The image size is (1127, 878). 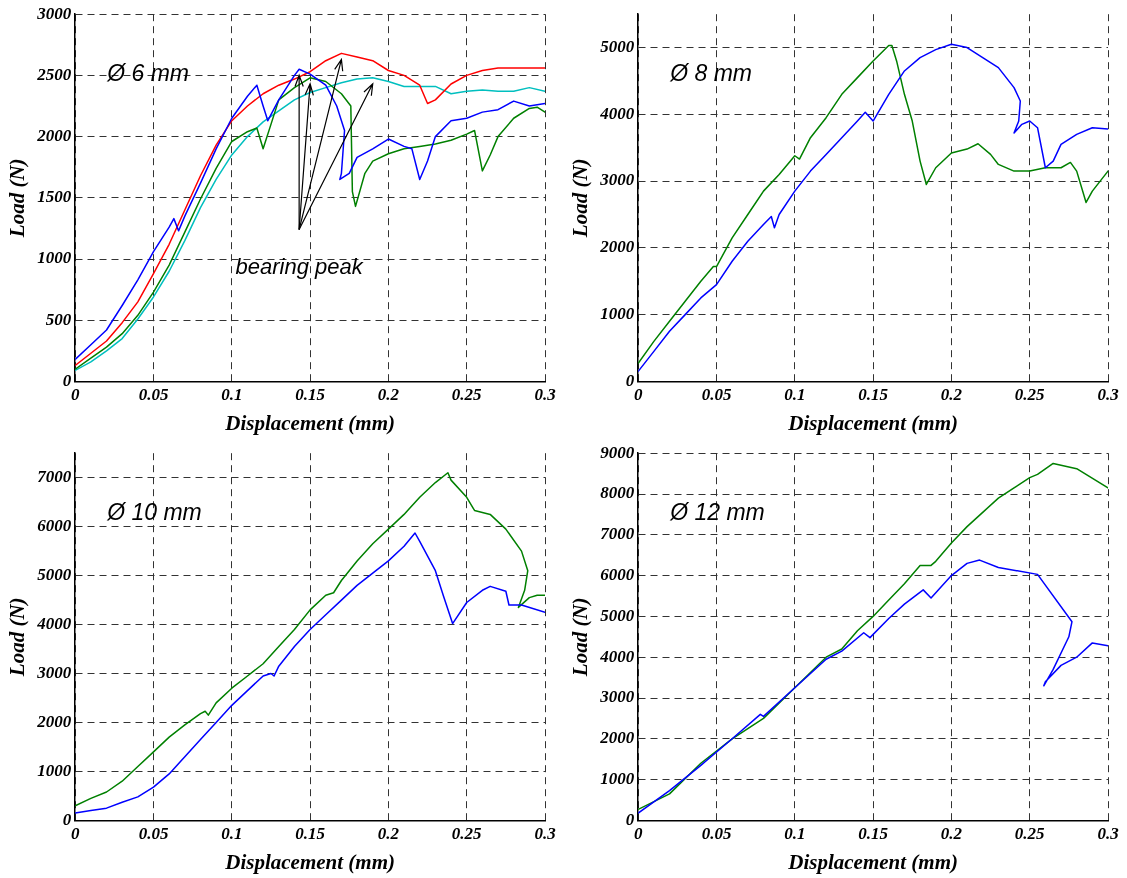 I want to click on y-tick-label: 9000, so click(x=617, y=452).